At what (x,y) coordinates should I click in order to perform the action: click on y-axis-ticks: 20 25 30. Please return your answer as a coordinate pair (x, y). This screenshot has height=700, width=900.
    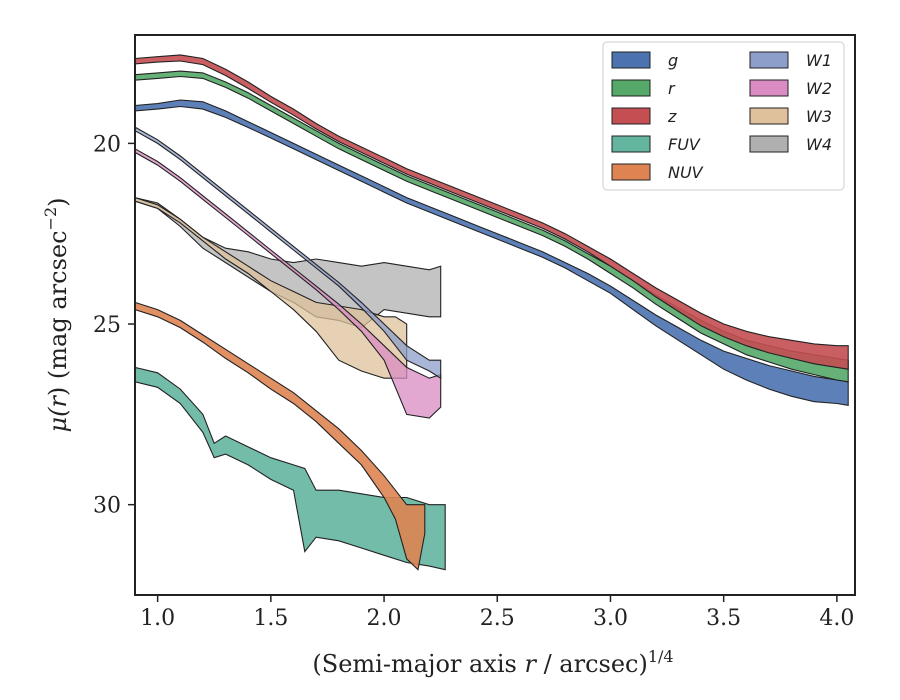
    Looking at the image, I should click on (114, 325).